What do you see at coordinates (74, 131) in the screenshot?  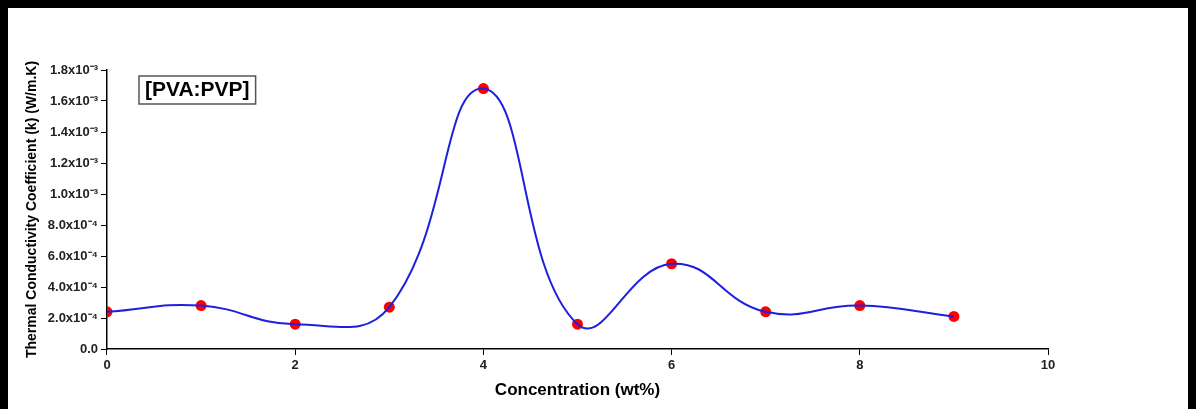 I see `y-tick-label: 1.4x10⁻³` at bounding box center [74, 131].